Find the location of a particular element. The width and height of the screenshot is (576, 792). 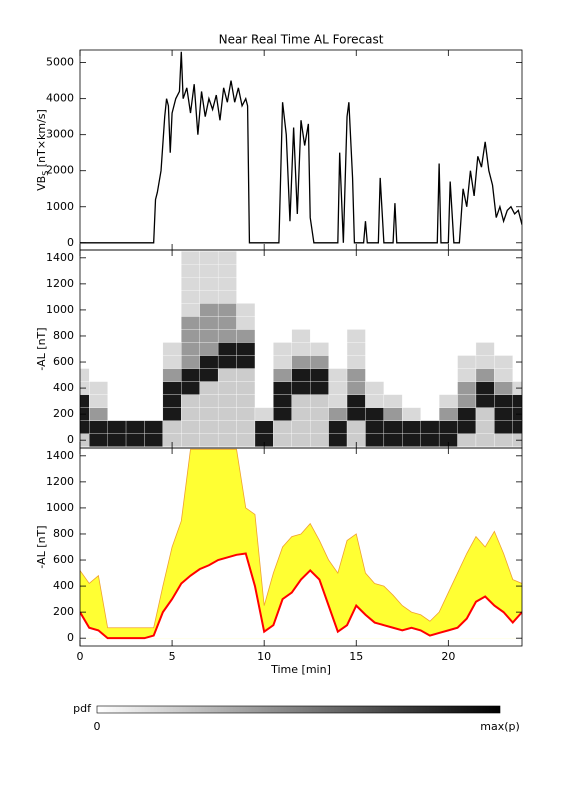

x-tick-label: 0 is located at coordinates (80, 656).